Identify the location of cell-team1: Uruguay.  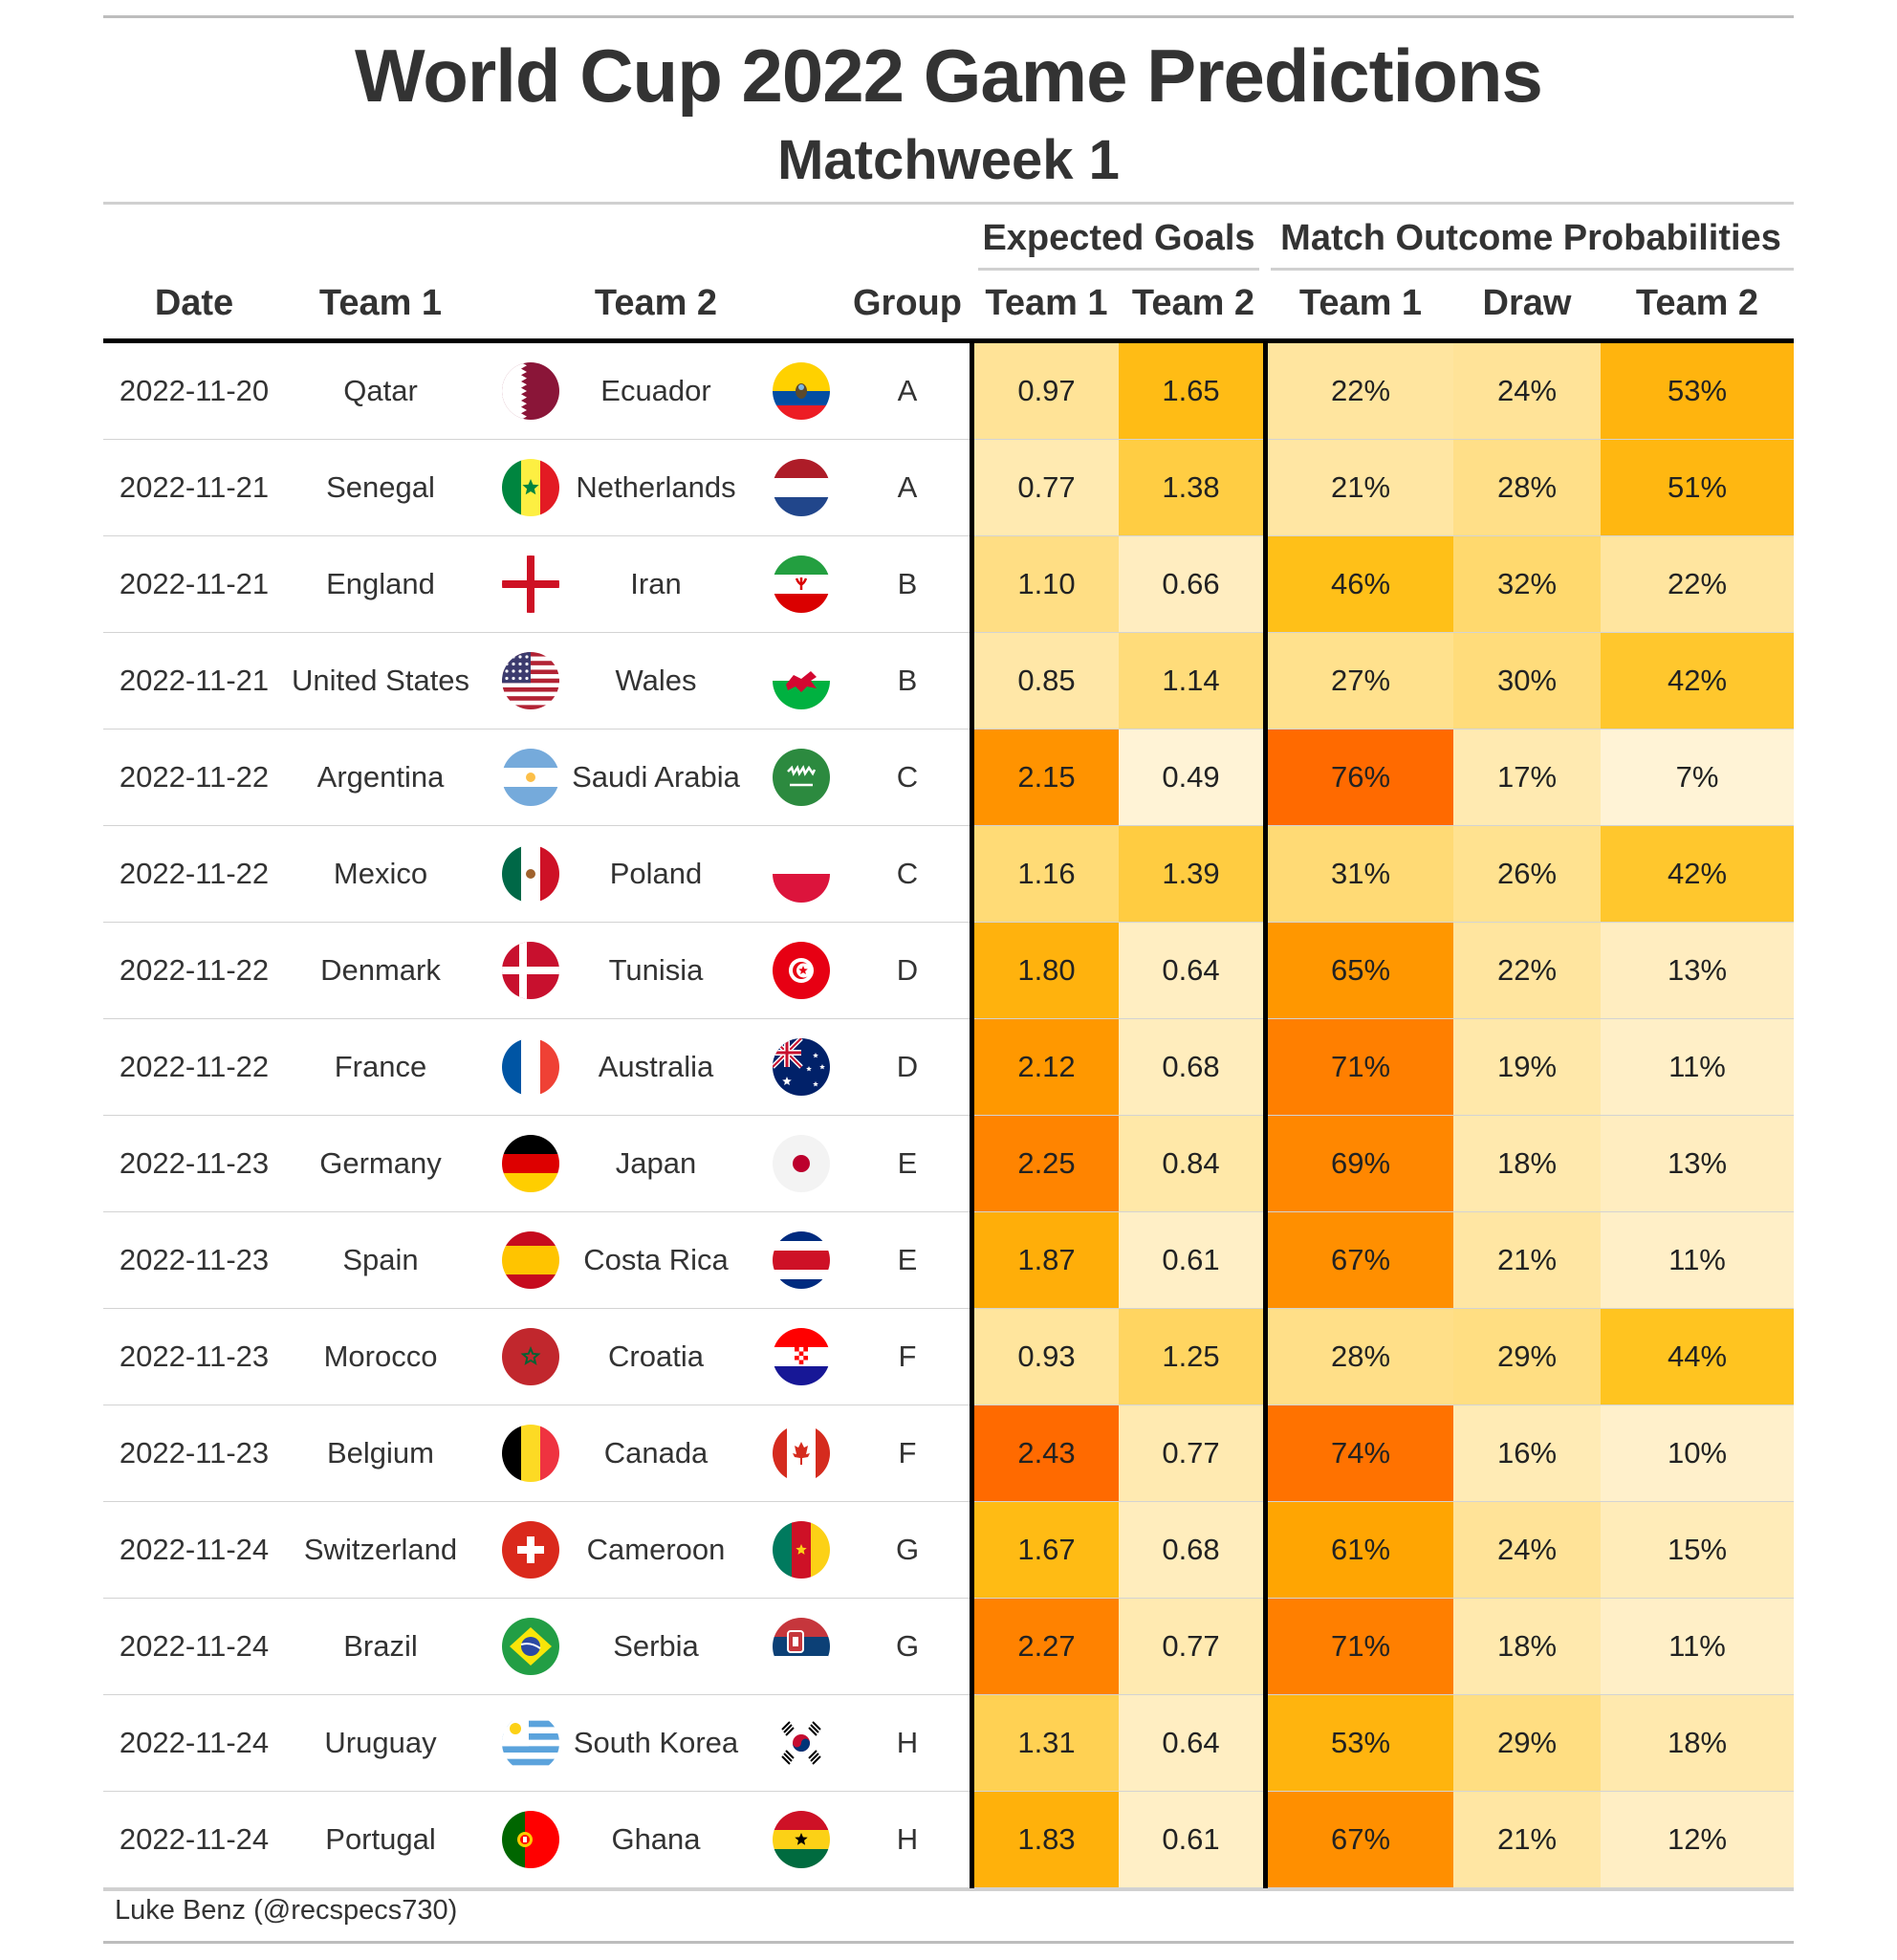
(380, 1742).